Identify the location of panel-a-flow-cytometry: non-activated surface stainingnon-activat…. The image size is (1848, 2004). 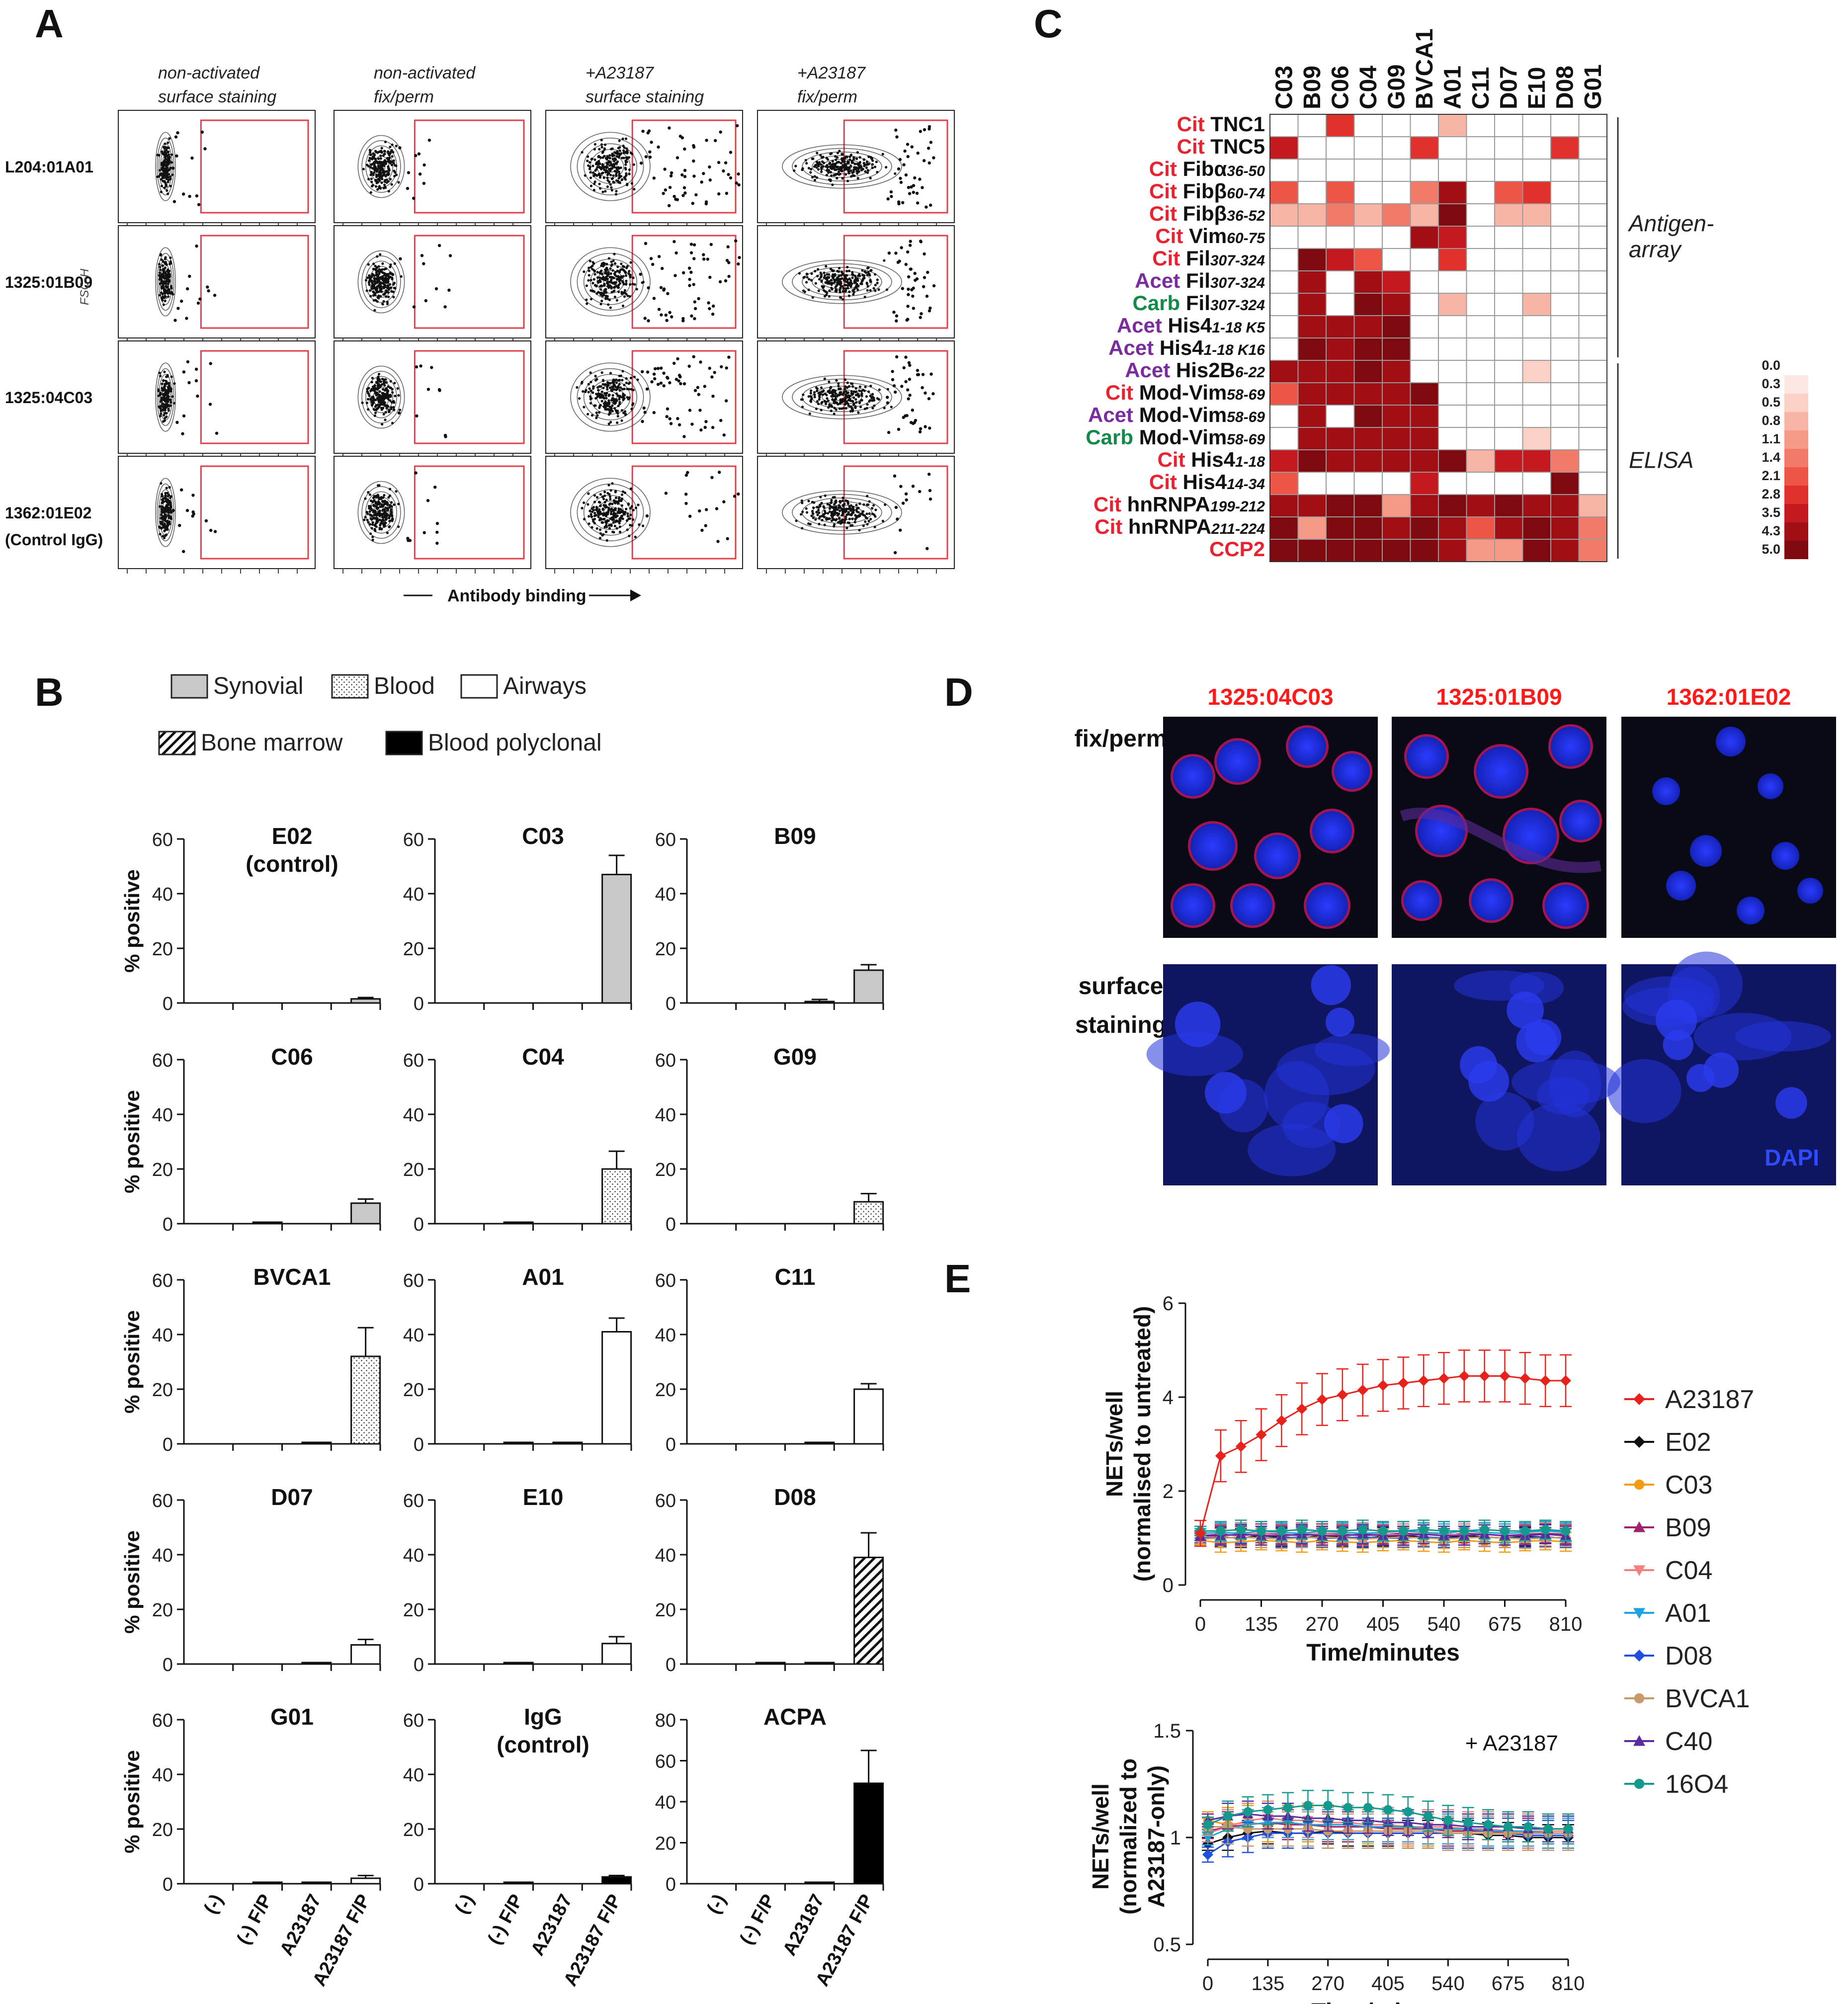
(480, 334).